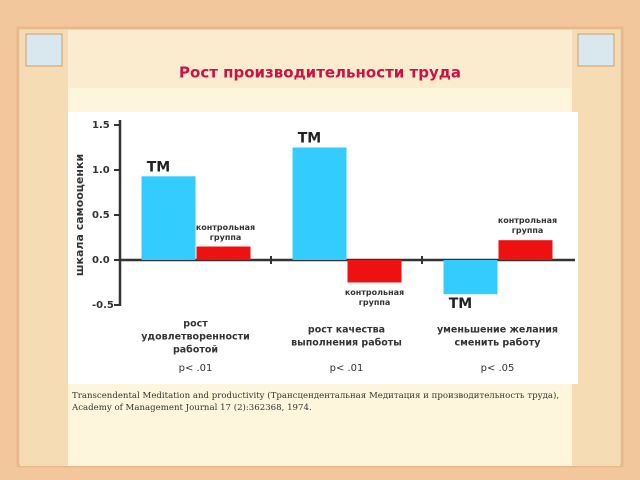 Image resolution: width=640 pixels, height=480 pixels. Describe the element at coordinates (596, 248) in the screenshot. I see `right-column` at that location.